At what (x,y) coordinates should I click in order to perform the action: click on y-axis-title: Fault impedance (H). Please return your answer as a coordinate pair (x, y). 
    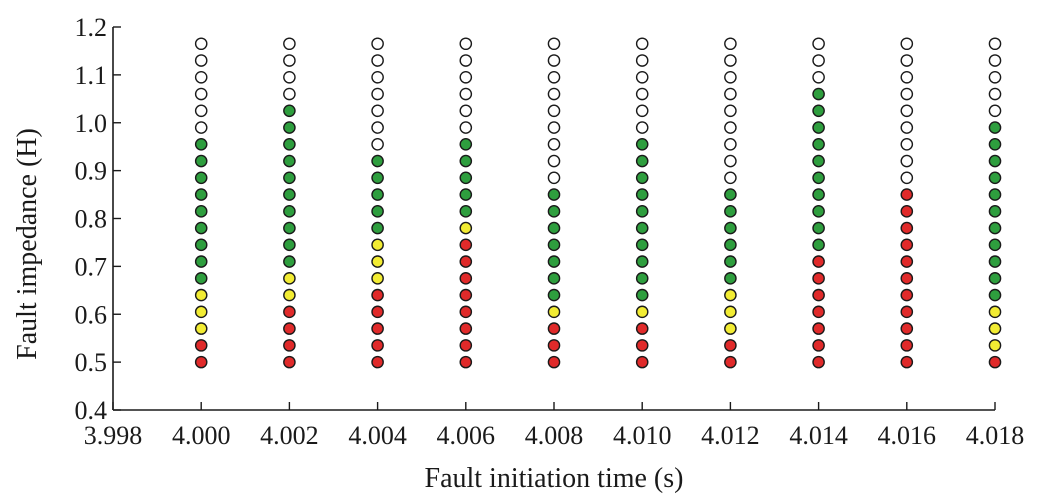
    Looking at the image, I should click on (27, 244).